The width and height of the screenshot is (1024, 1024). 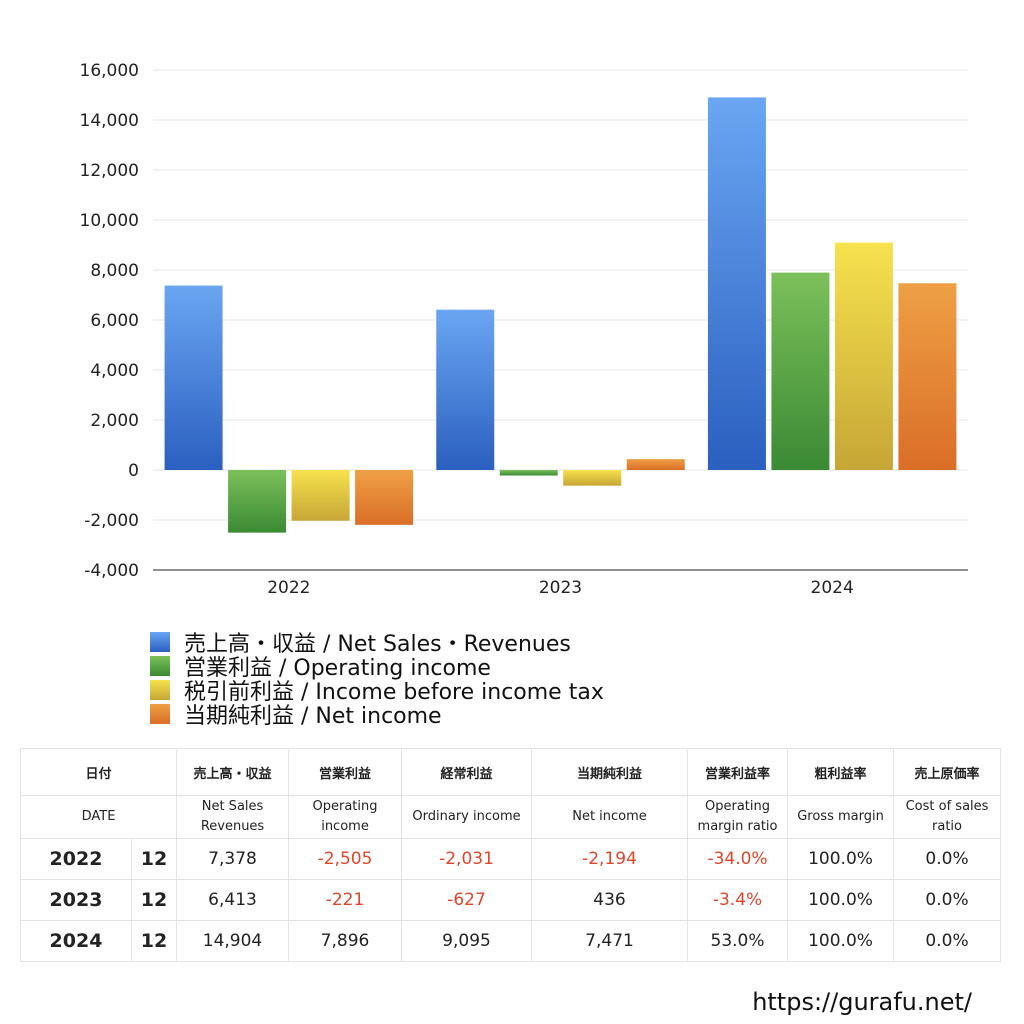 What do you see at coordinates (345, 900) in the screenshot?
I see `cell-operating: -221` at bounding box center [345, 900].